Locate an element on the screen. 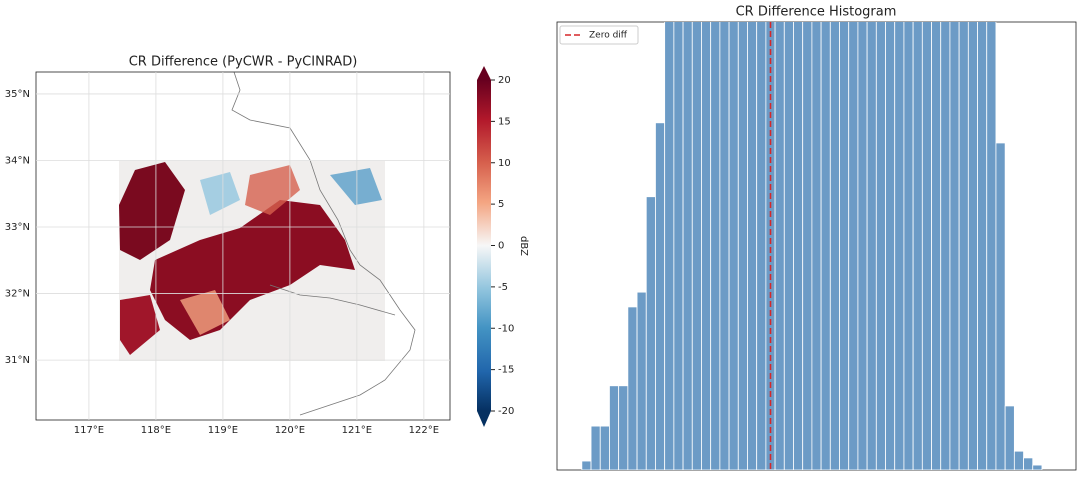 The height and width of the screenshot is (481, 1080). legend-box is located at coordinates (599, 35).